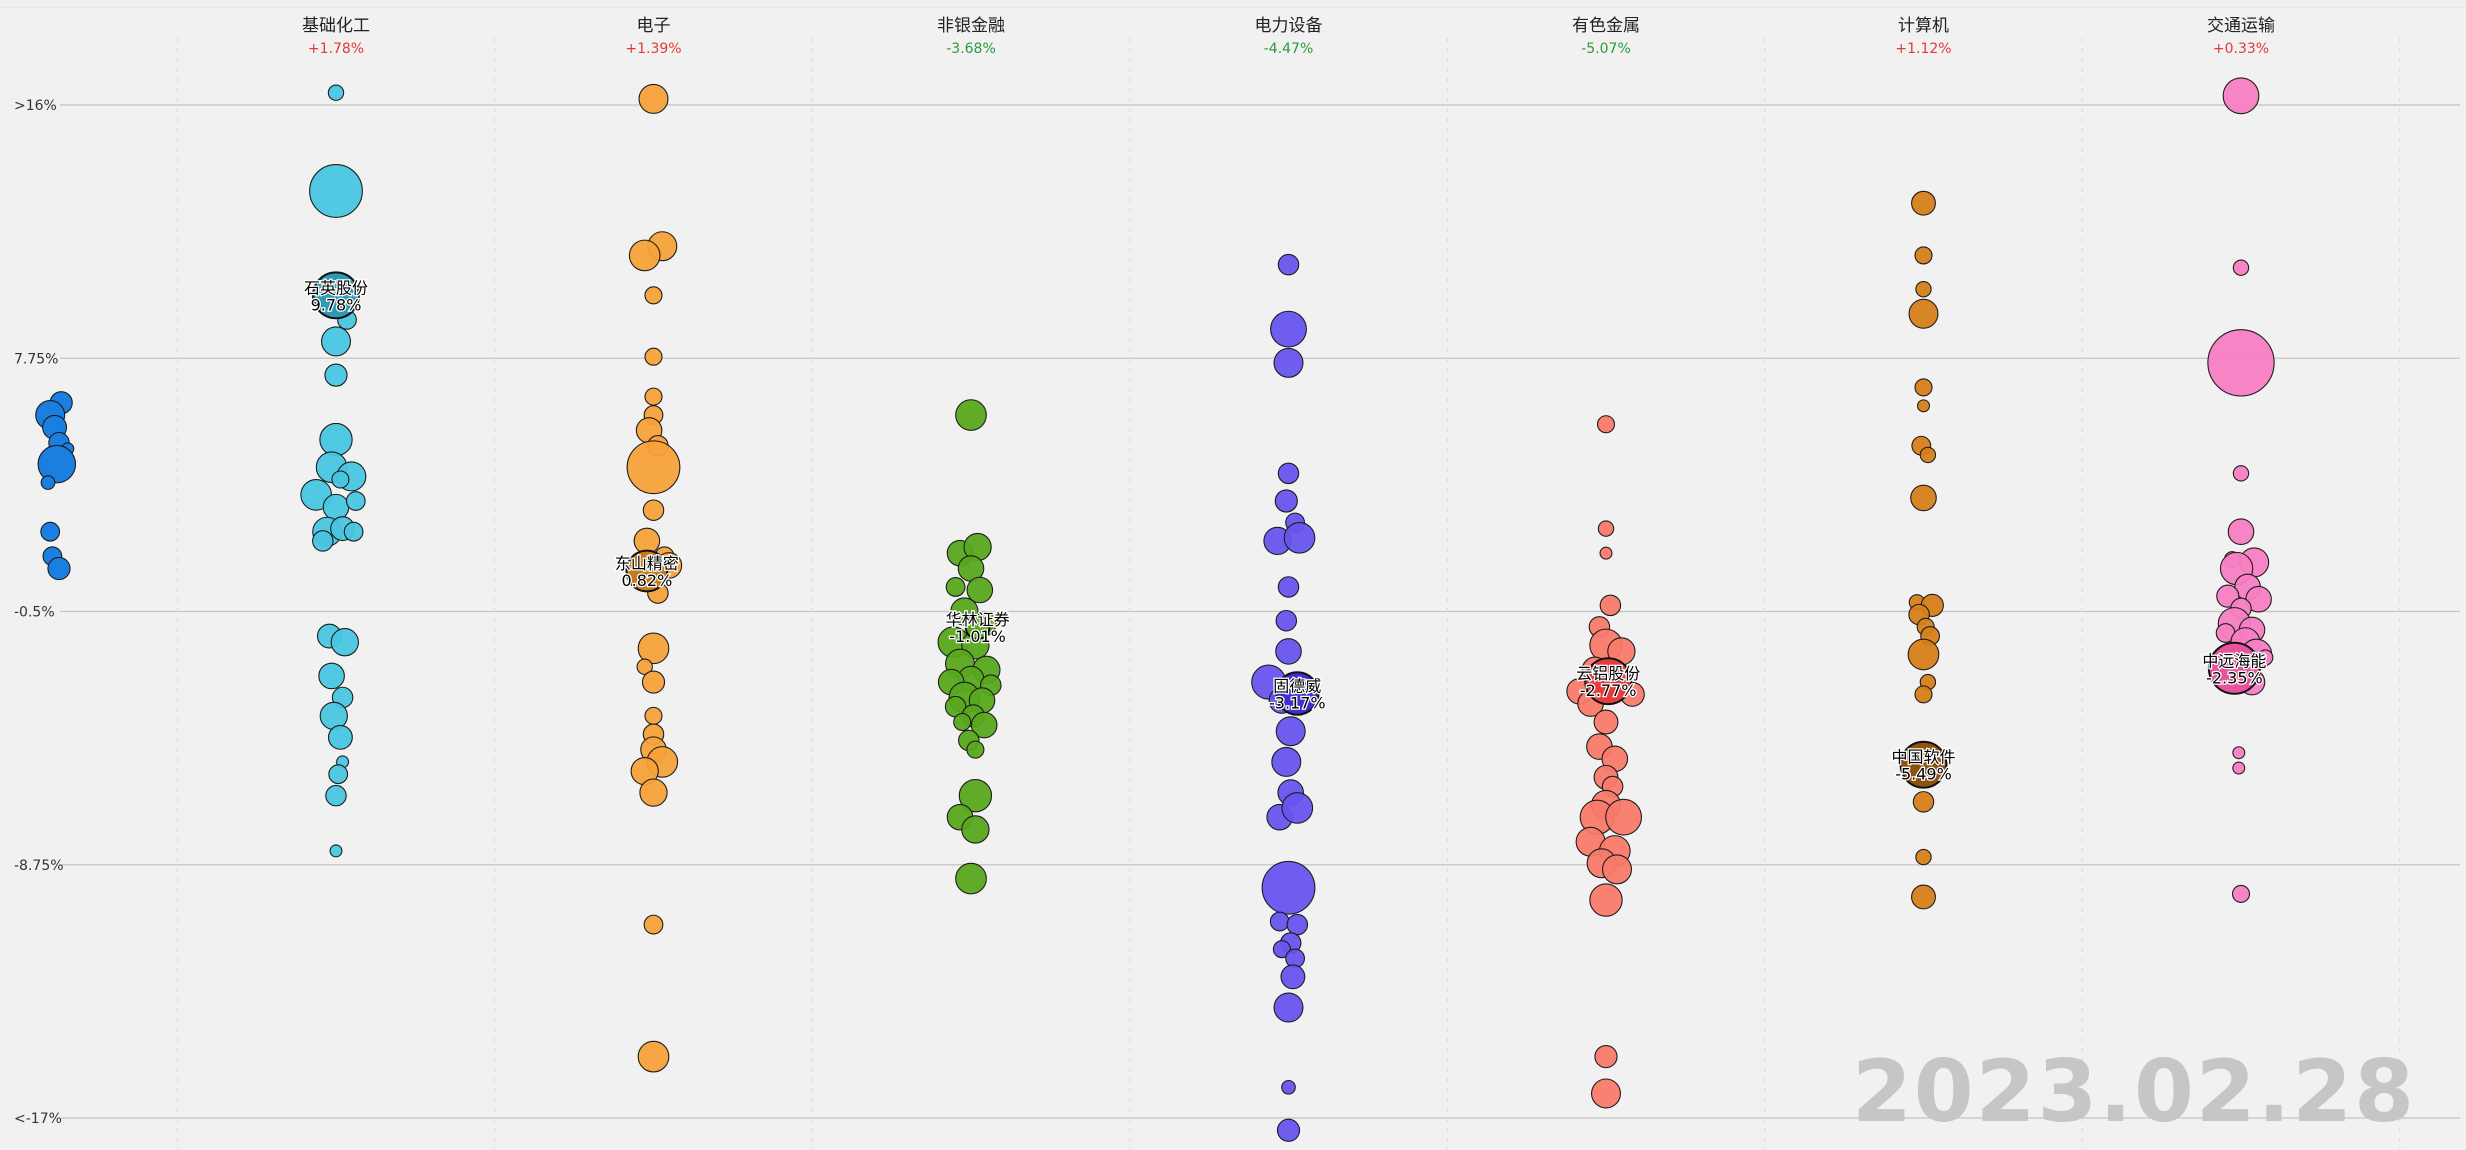 This screenshot has width=2466, height=1150. Describe the element at coordinates (35, 106) in the screenshot. I see `y-tick-label: >16%` at that location.